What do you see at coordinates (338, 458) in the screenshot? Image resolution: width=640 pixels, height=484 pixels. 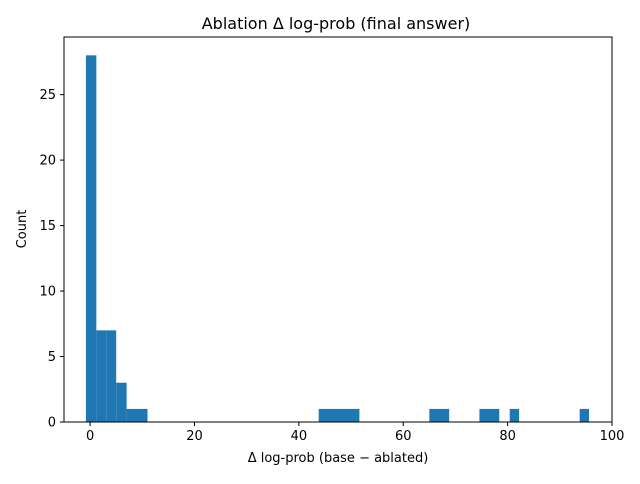 I see `x-axis-label: Δ log-prob (base − ablated)` at bounding box center [338, 458].